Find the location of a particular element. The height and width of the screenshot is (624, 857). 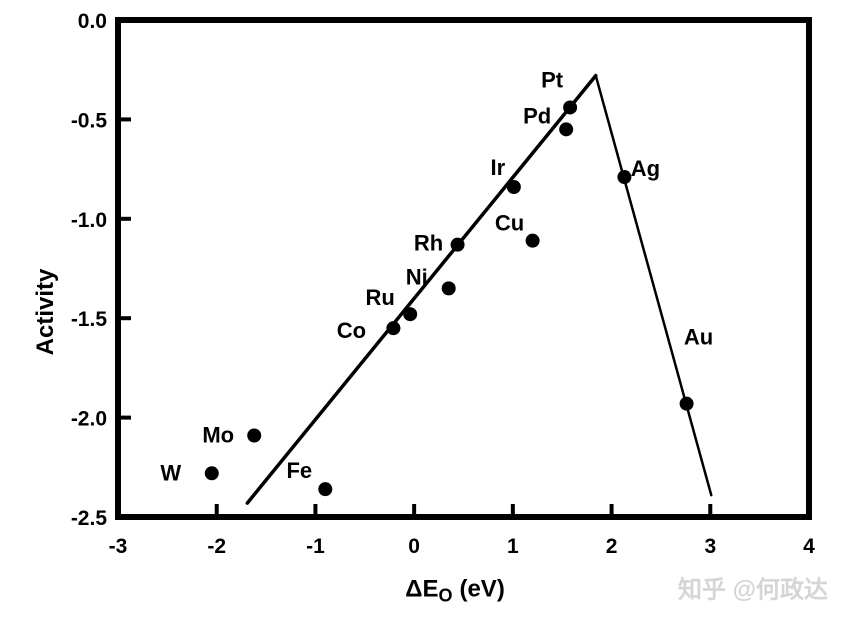

point-label-pt: Pt is located at coordinates (552, 79).